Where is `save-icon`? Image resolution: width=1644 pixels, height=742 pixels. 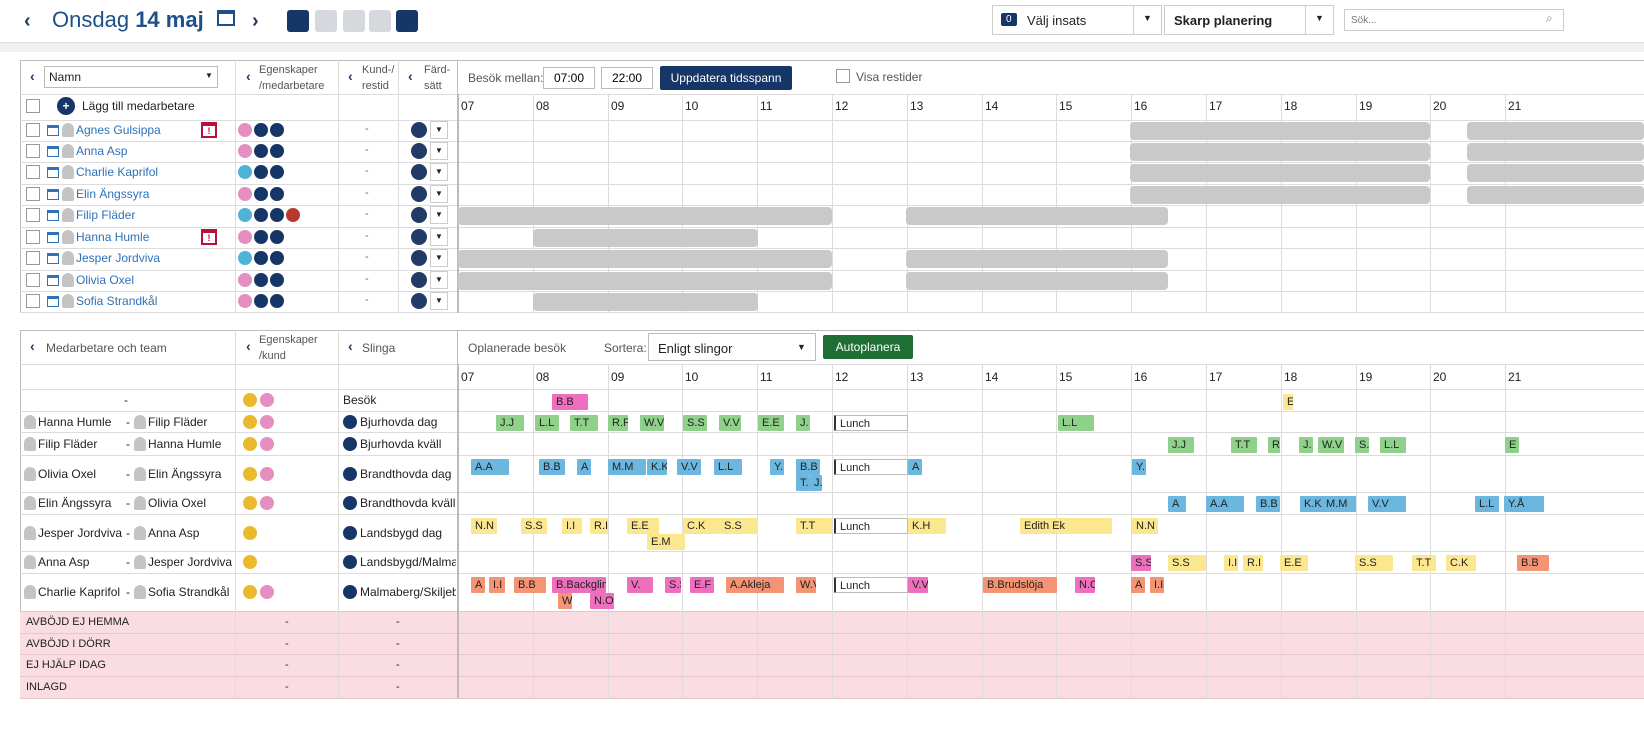
save-icon is located at coordinates (380, 21).